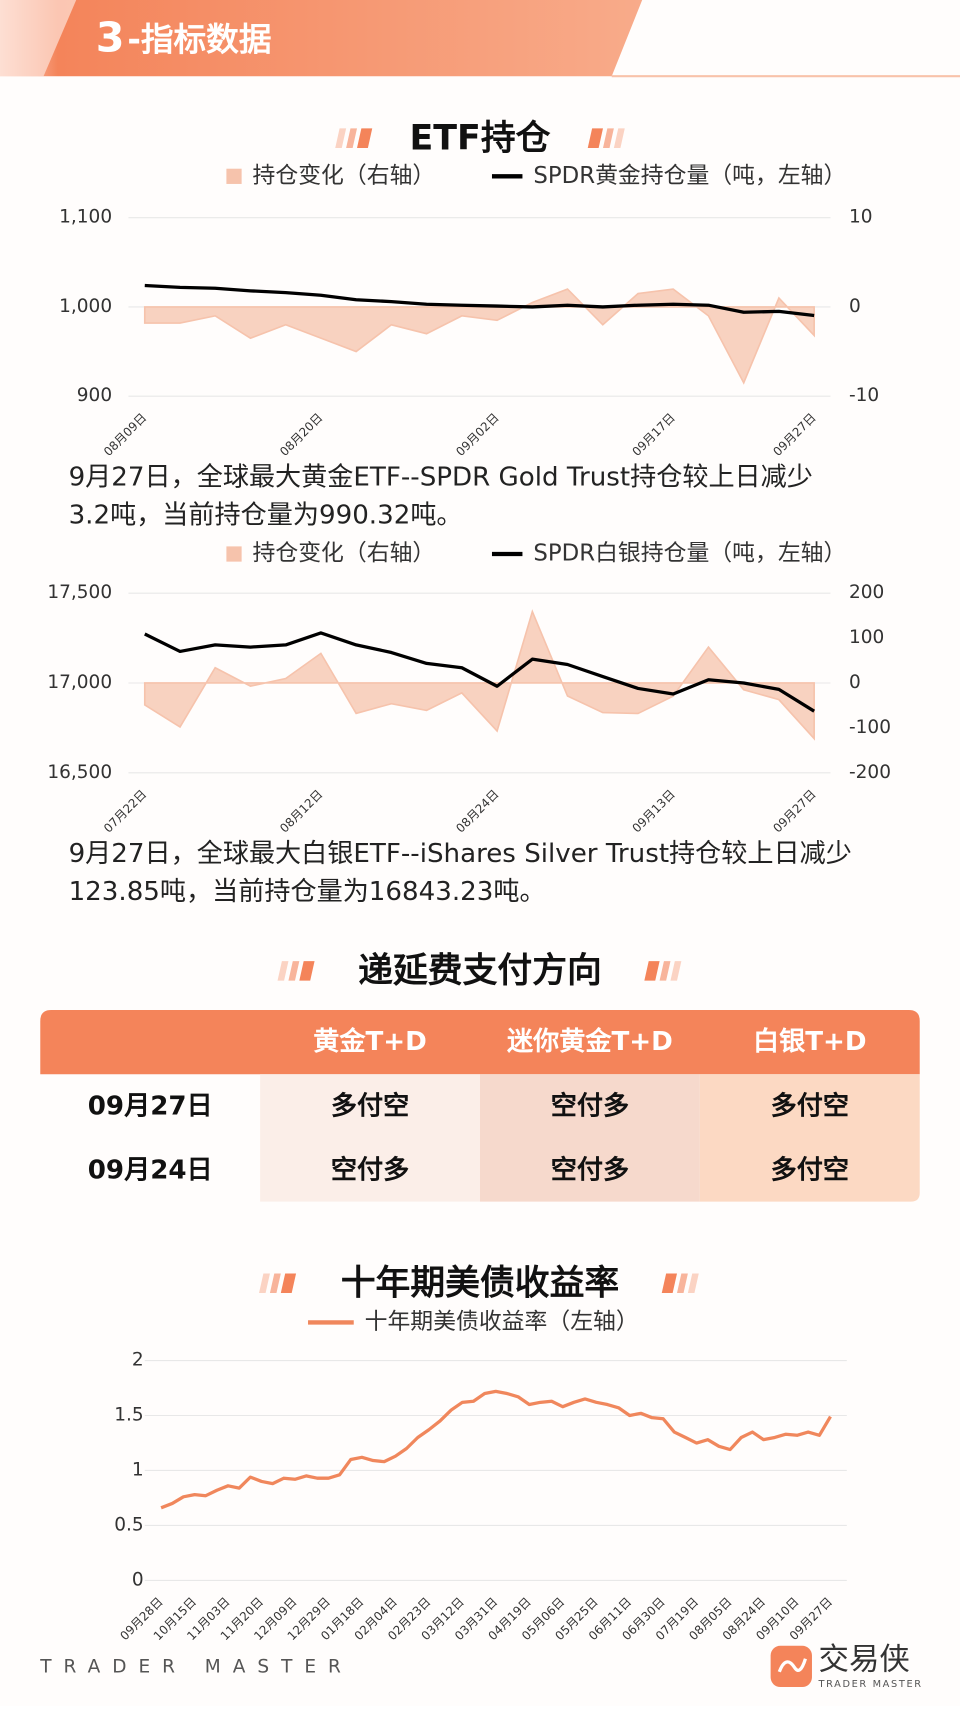  I want to click on logo-icon, so click(791, 1666).